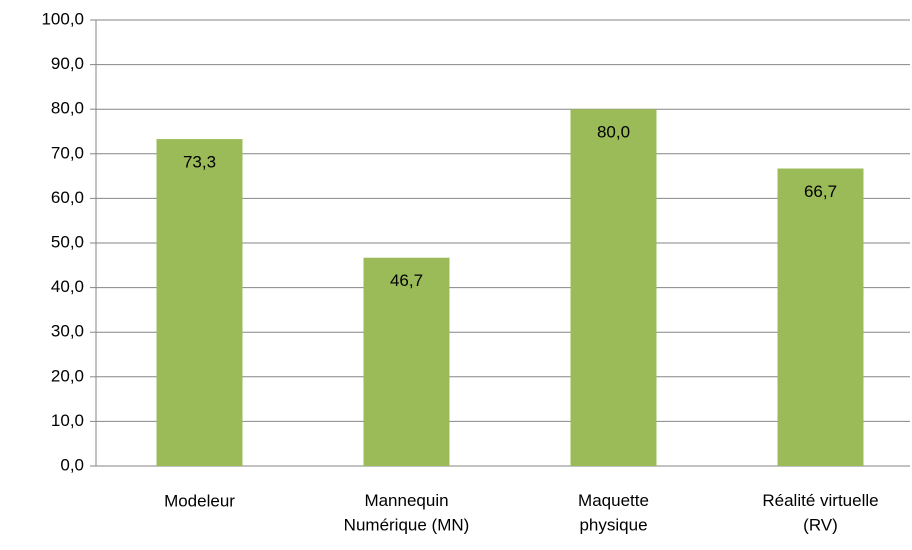 This screenshot has height=550, width=912. What do you see at coordinates (67, 286) in the screenshot?
I see `y-tick-label: 40,0` at bounding box center [67, 286].